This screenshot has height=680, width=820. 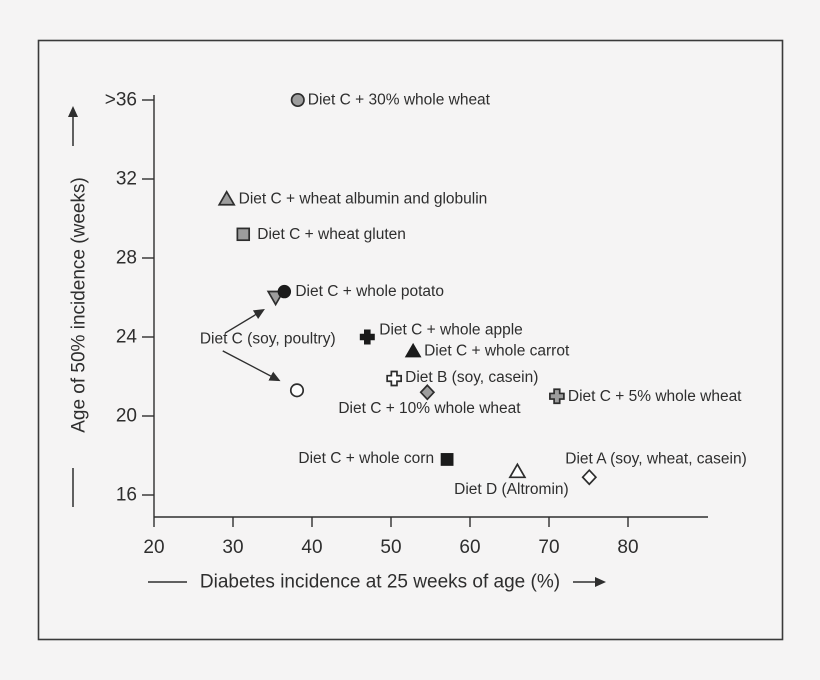 I want to click on x-tick-label: 30, so click(x=232, y=547).